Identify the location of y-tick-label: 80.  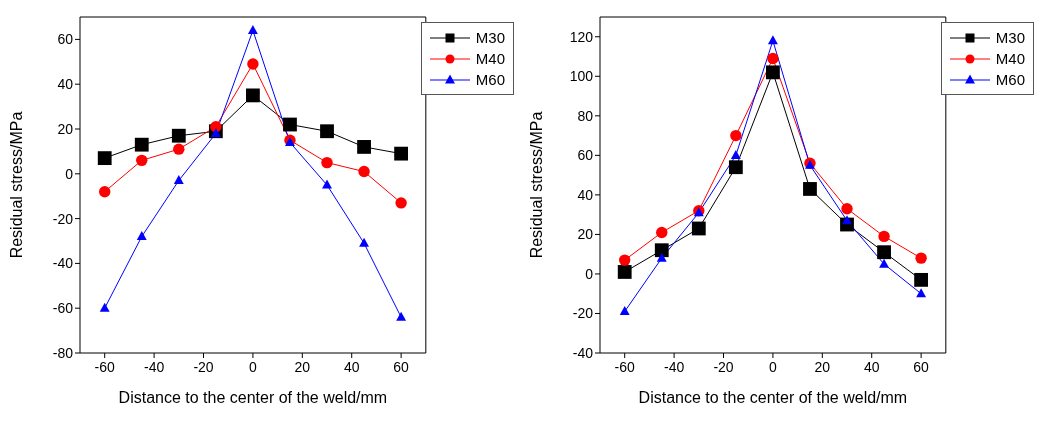
(585, 115).